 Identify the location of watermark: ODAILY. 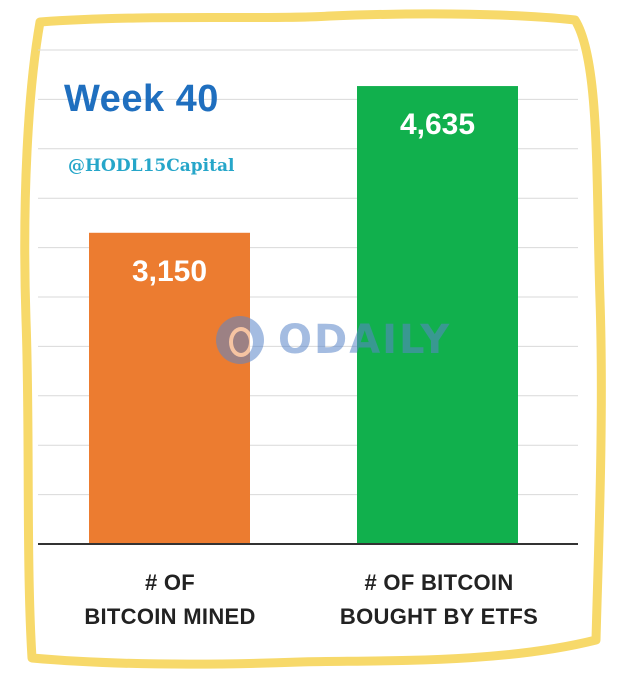
(333, 340).